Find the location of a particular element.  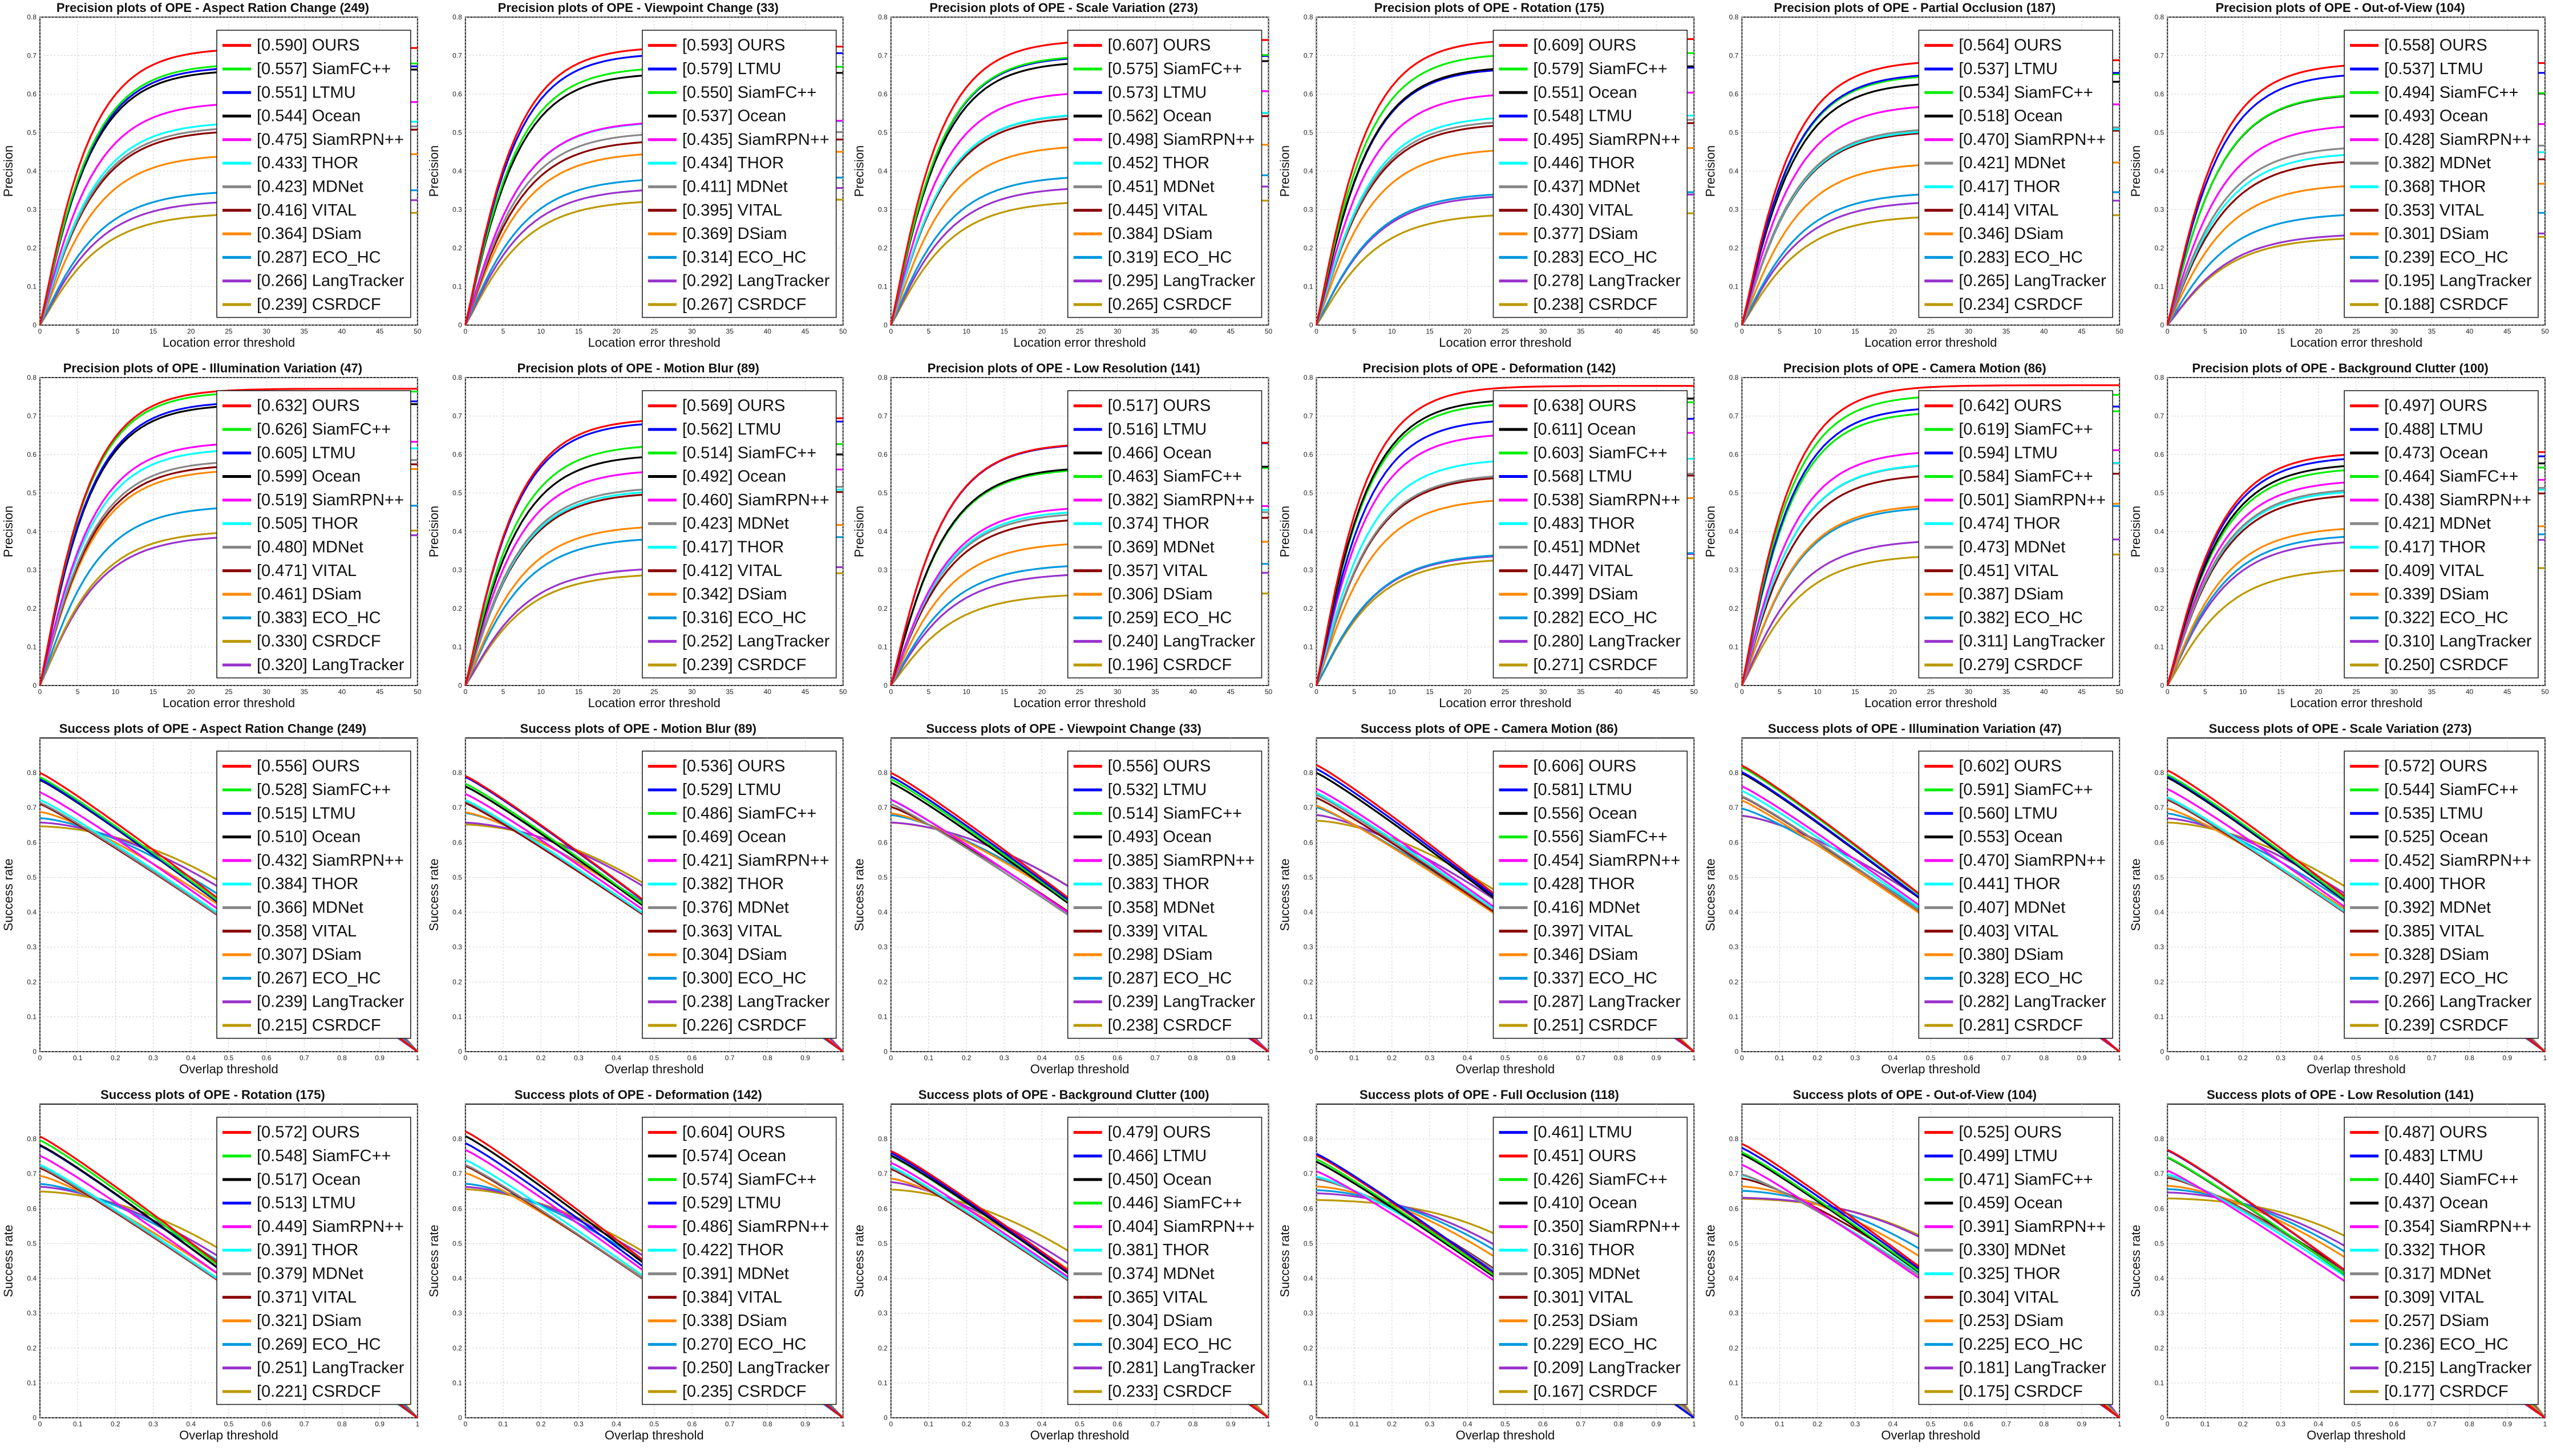

legend-entry: [0.400] THOR is located at coordinates (2435, 884).